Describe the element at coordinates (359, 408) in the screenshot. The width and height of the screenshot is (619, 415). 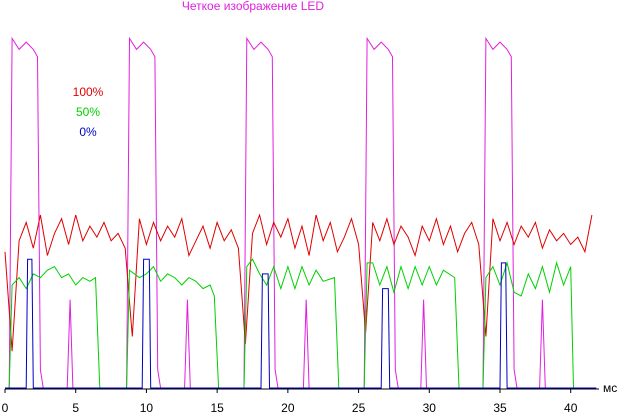
I see `x-tick-label: 25` at that location.